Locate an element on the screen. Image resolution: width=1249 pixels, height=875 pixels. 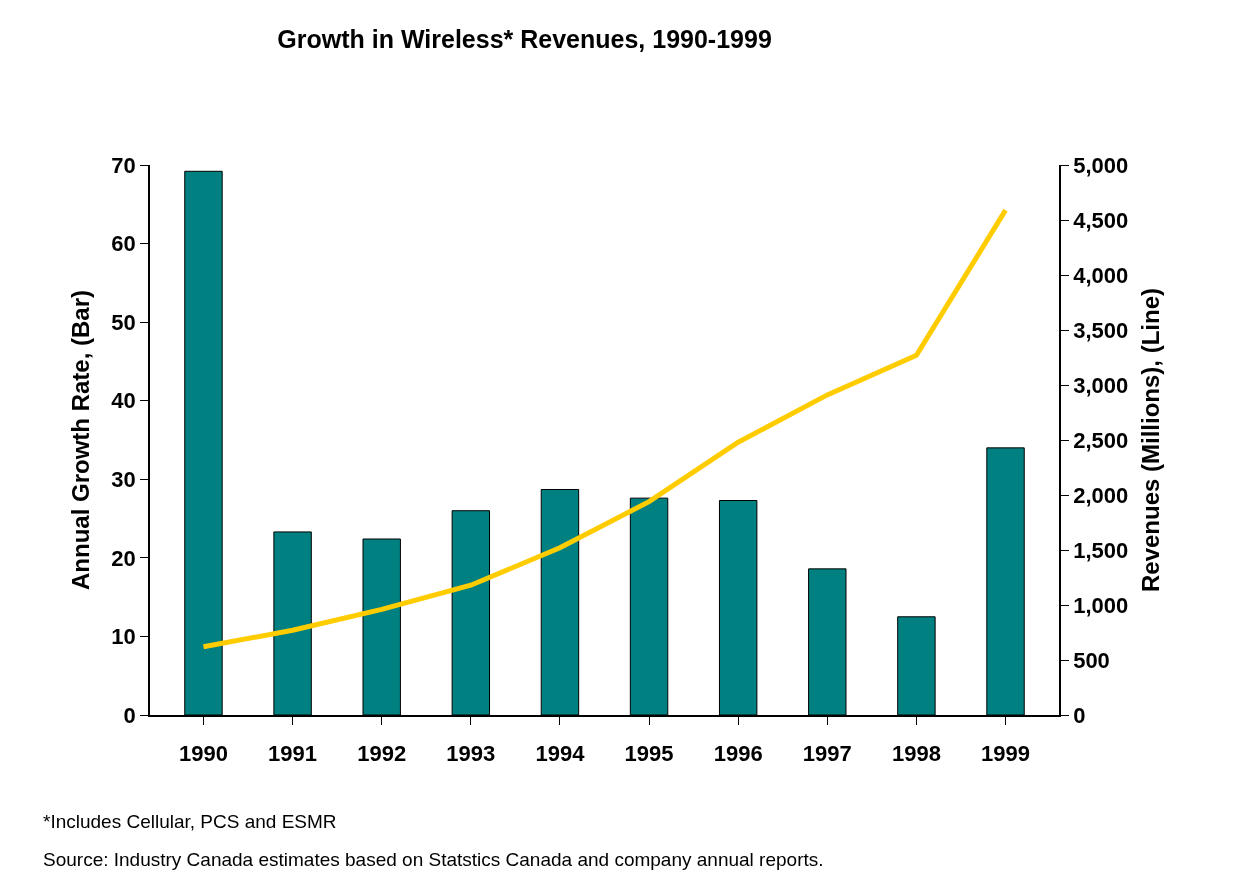
source-note: Source: Industry Canada estimates based on Statstics Canada and company annual reports. is located at coordinates (433, 859).